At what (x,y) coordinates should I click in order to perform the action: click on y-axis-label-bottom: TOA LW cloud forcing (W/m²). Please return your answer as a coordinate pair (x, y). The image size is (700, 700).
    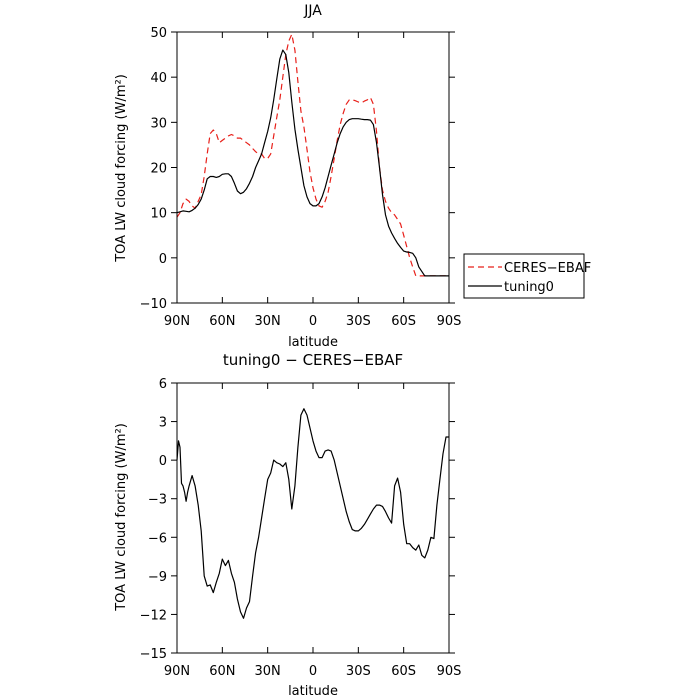
    Looking at the image, I should click on (121, 517).